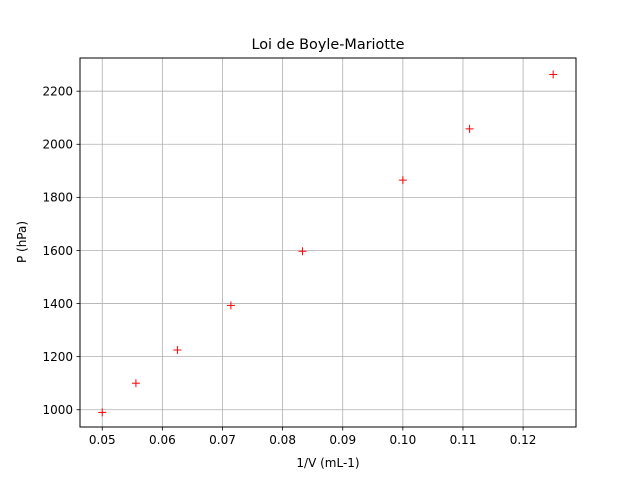 The width and height of the screenshot is (640, 480). I want to click on x-tick-label: 0.11, so click(463, 440).